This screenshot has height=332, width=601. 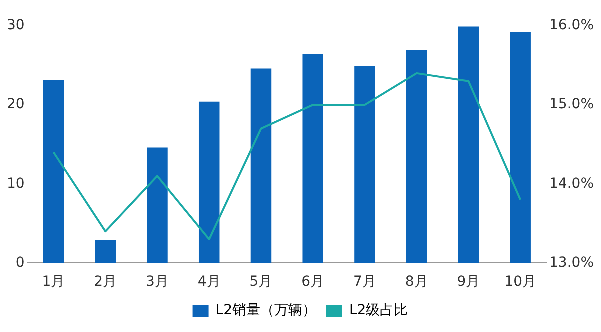 I want to click on x-tick-label: 7月, so click(x=365, y=282).